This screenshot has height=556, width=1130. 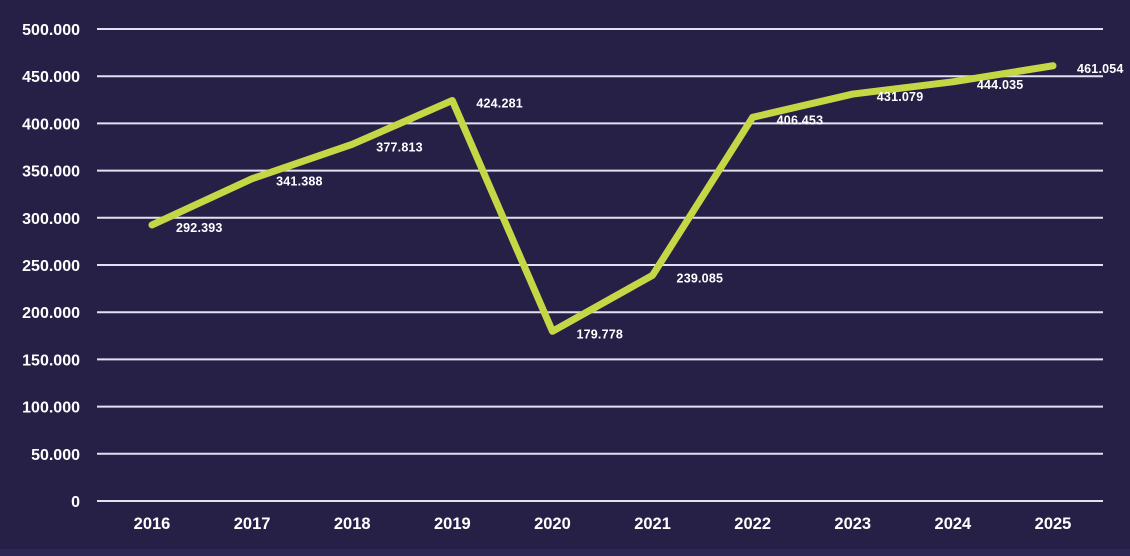 I want to click on y-axis-tick-label: 450.000, so click(x=51, y=77).